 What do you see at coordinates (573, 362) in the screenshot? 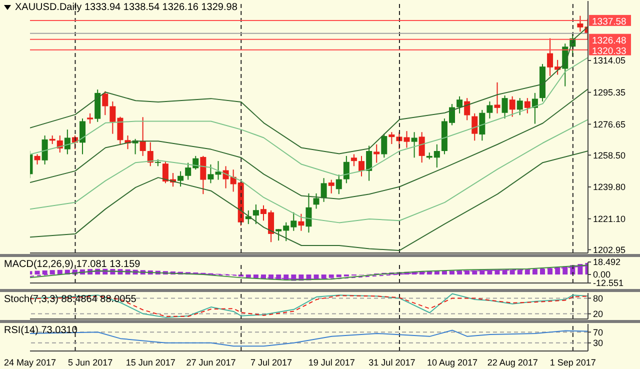
I see `x-tick-label: 1 Sep 2017` at bounding box center [573, 362].